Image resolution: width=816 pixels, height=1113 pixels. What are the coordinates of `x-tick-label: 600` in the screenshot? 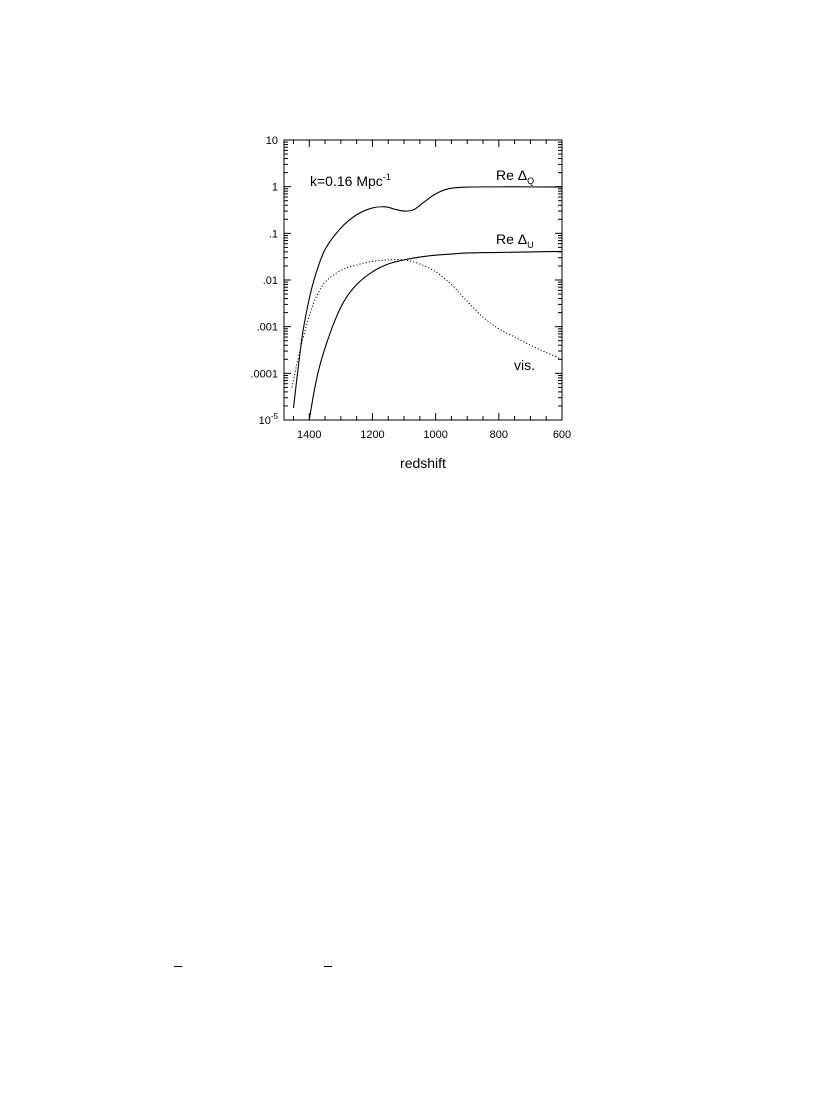 It's located at (562, 435).